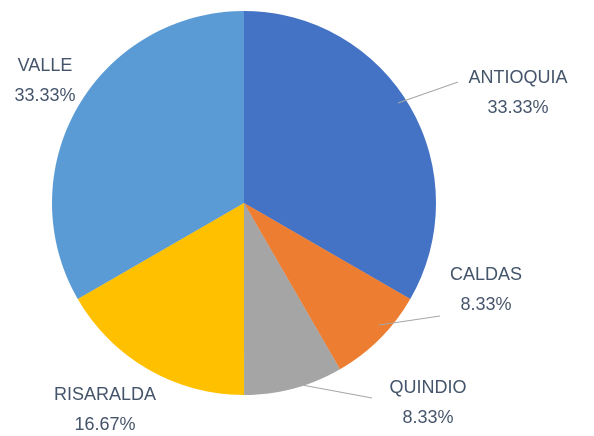  Describe the element at coordinates (105, 394) in the screenshot. I see `slice-label: RISARALDA` at that location.